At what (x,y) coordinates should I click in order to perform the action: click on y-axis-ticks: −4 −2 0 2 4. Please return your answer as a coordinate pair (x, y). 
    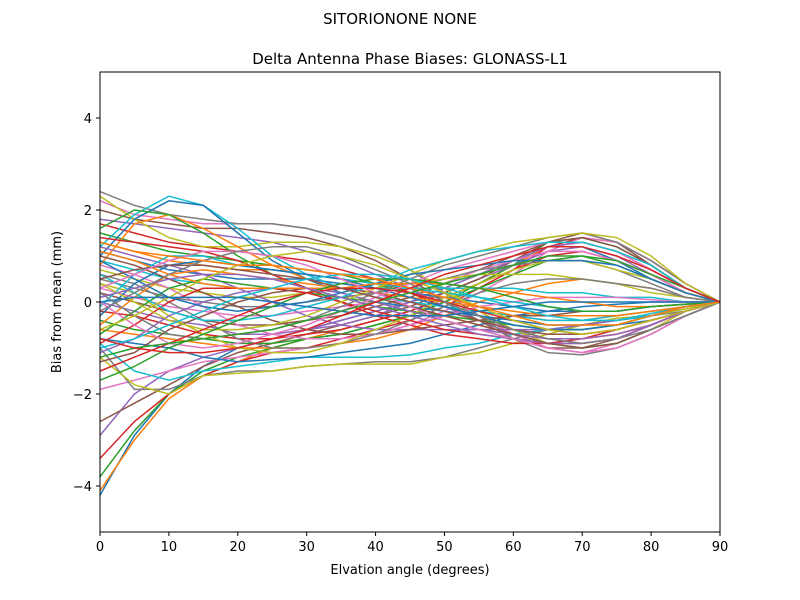
    Looking at the image, I should click on (86, 303).